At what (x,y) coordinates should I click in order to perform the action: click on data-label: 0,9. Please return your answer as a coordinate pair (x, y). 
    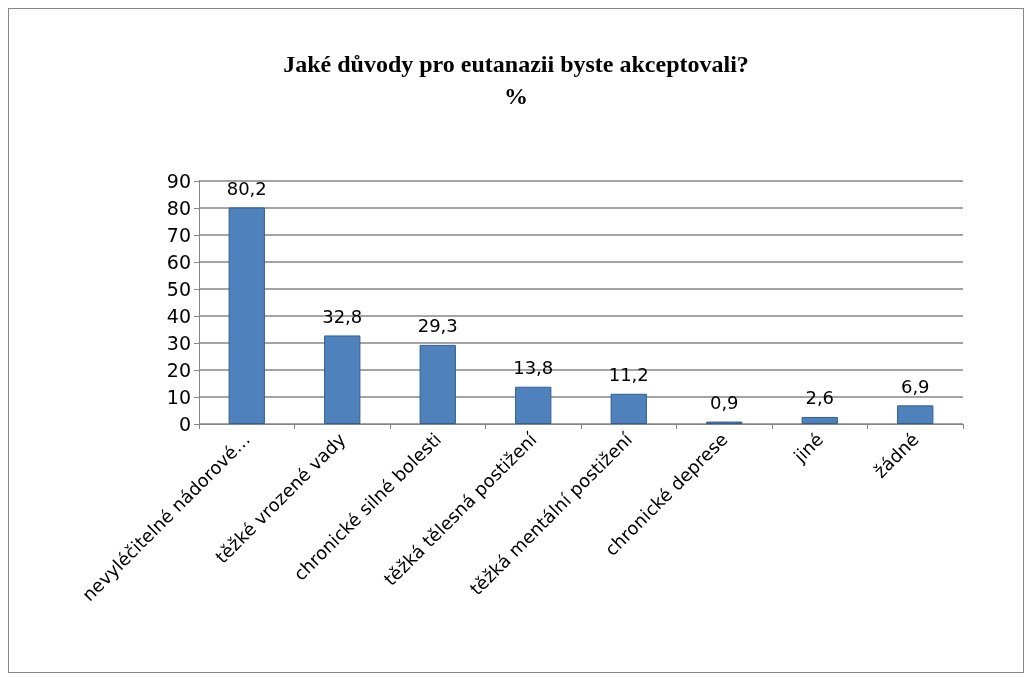
    Looking at the image, I should click on (724, 403).